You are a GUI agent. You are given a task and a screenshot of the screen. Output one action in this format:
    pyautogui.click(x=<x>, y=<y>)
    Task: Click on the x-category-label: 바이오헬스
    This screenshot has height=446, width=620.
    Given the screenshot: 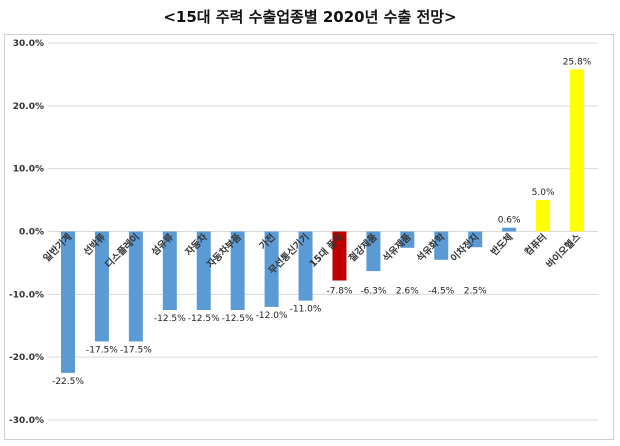 What is the action you would take?
    pyautogui.click(x=564, y=251)
    